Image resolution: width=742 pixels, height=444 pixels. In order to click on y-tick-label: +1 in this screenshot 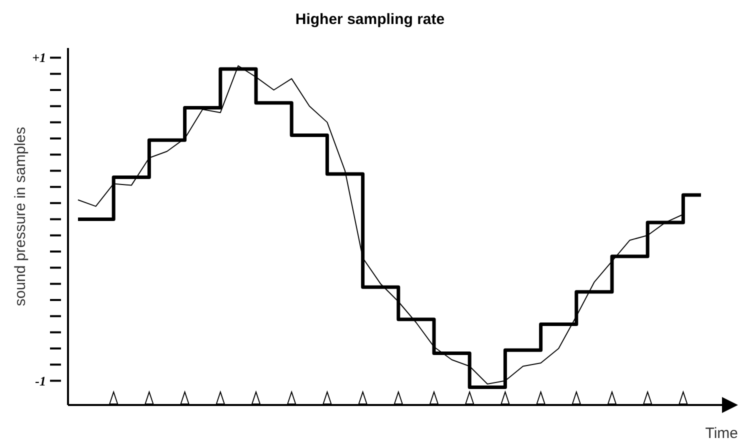, I will do `click(39, 58)`.